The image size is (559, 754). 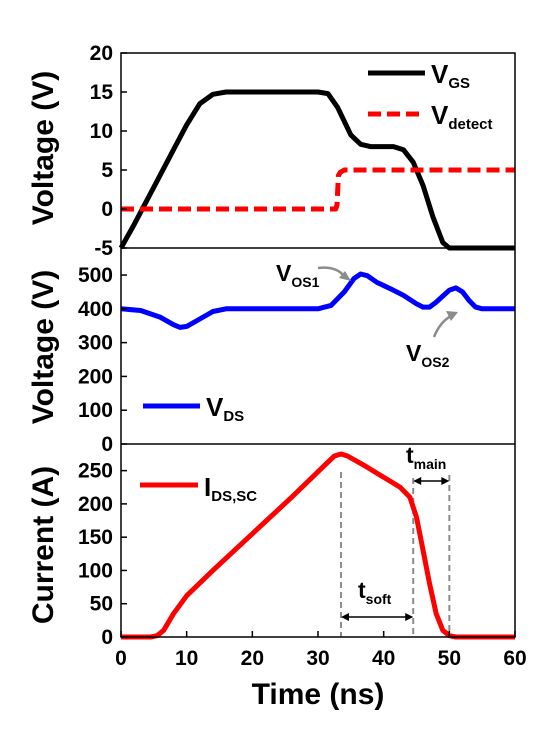 What do you see at coordinates (305, 282) in the screenshot?
I see `annotation-vos1-sub: OS1` at bounding box center [305, 282].